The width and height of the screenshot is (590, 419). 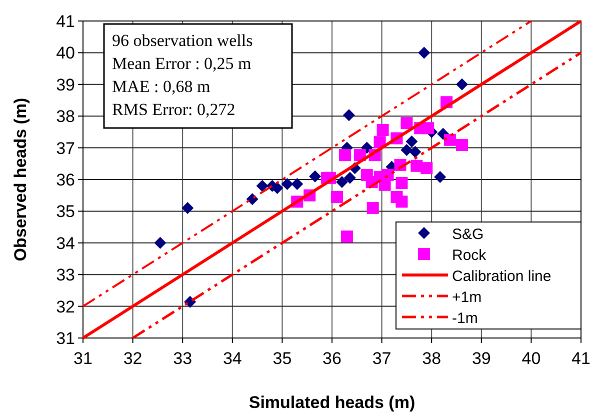 What do you see at coordinates (481, 358) in the screenshot?
I see `x-tick-label: 39` at bounding box center [481, 358].